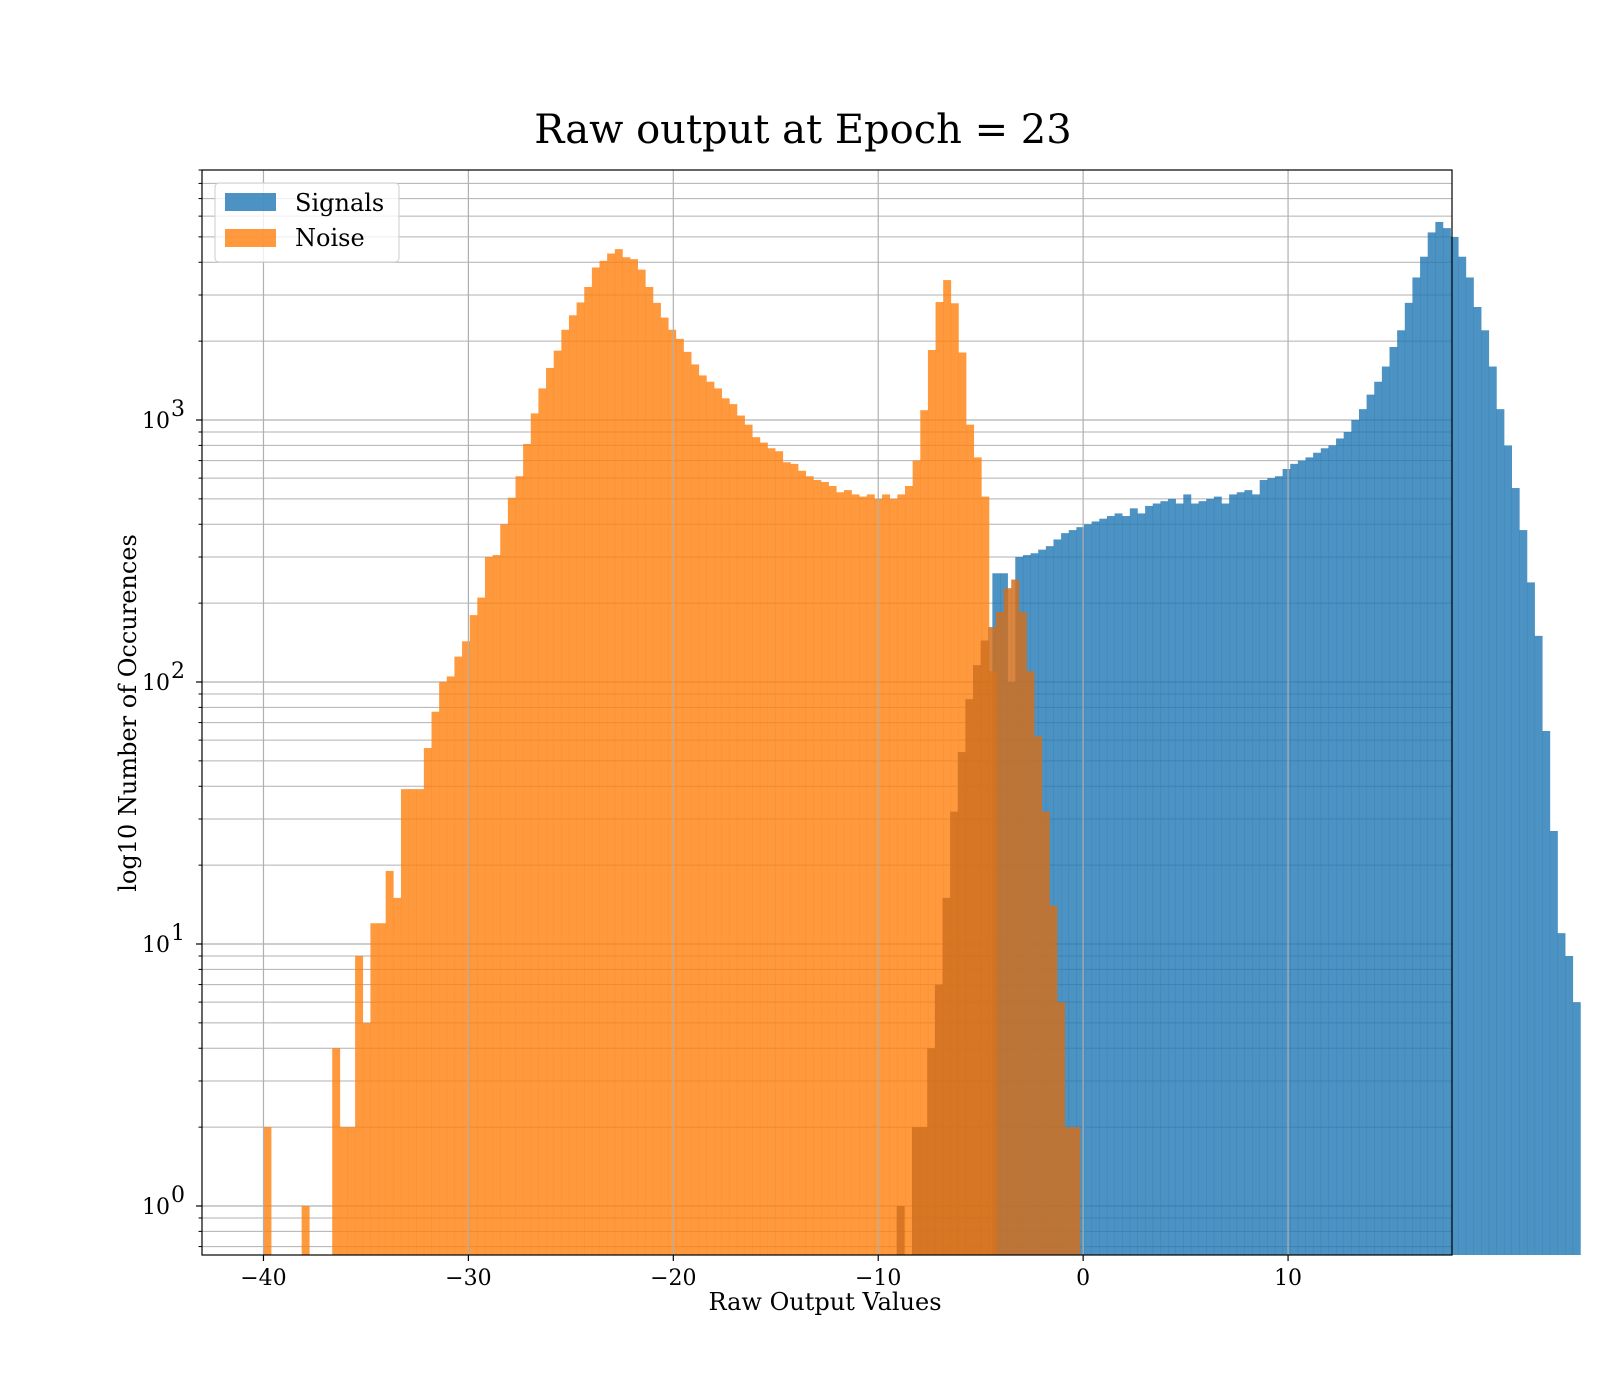 This screenshot has height=1400, width=1600. I want to click on legend: Signals Noise, so click(307, 222).